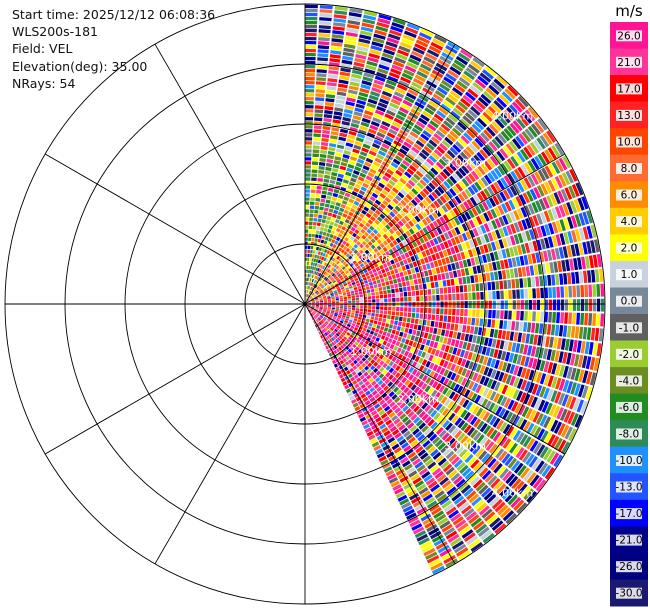 This screenshot has width=650, height=610. What do you see at coordinates (629, 407) in the screenshot?
I see `colorbar-label-bg` at bounding box center [629, 407].